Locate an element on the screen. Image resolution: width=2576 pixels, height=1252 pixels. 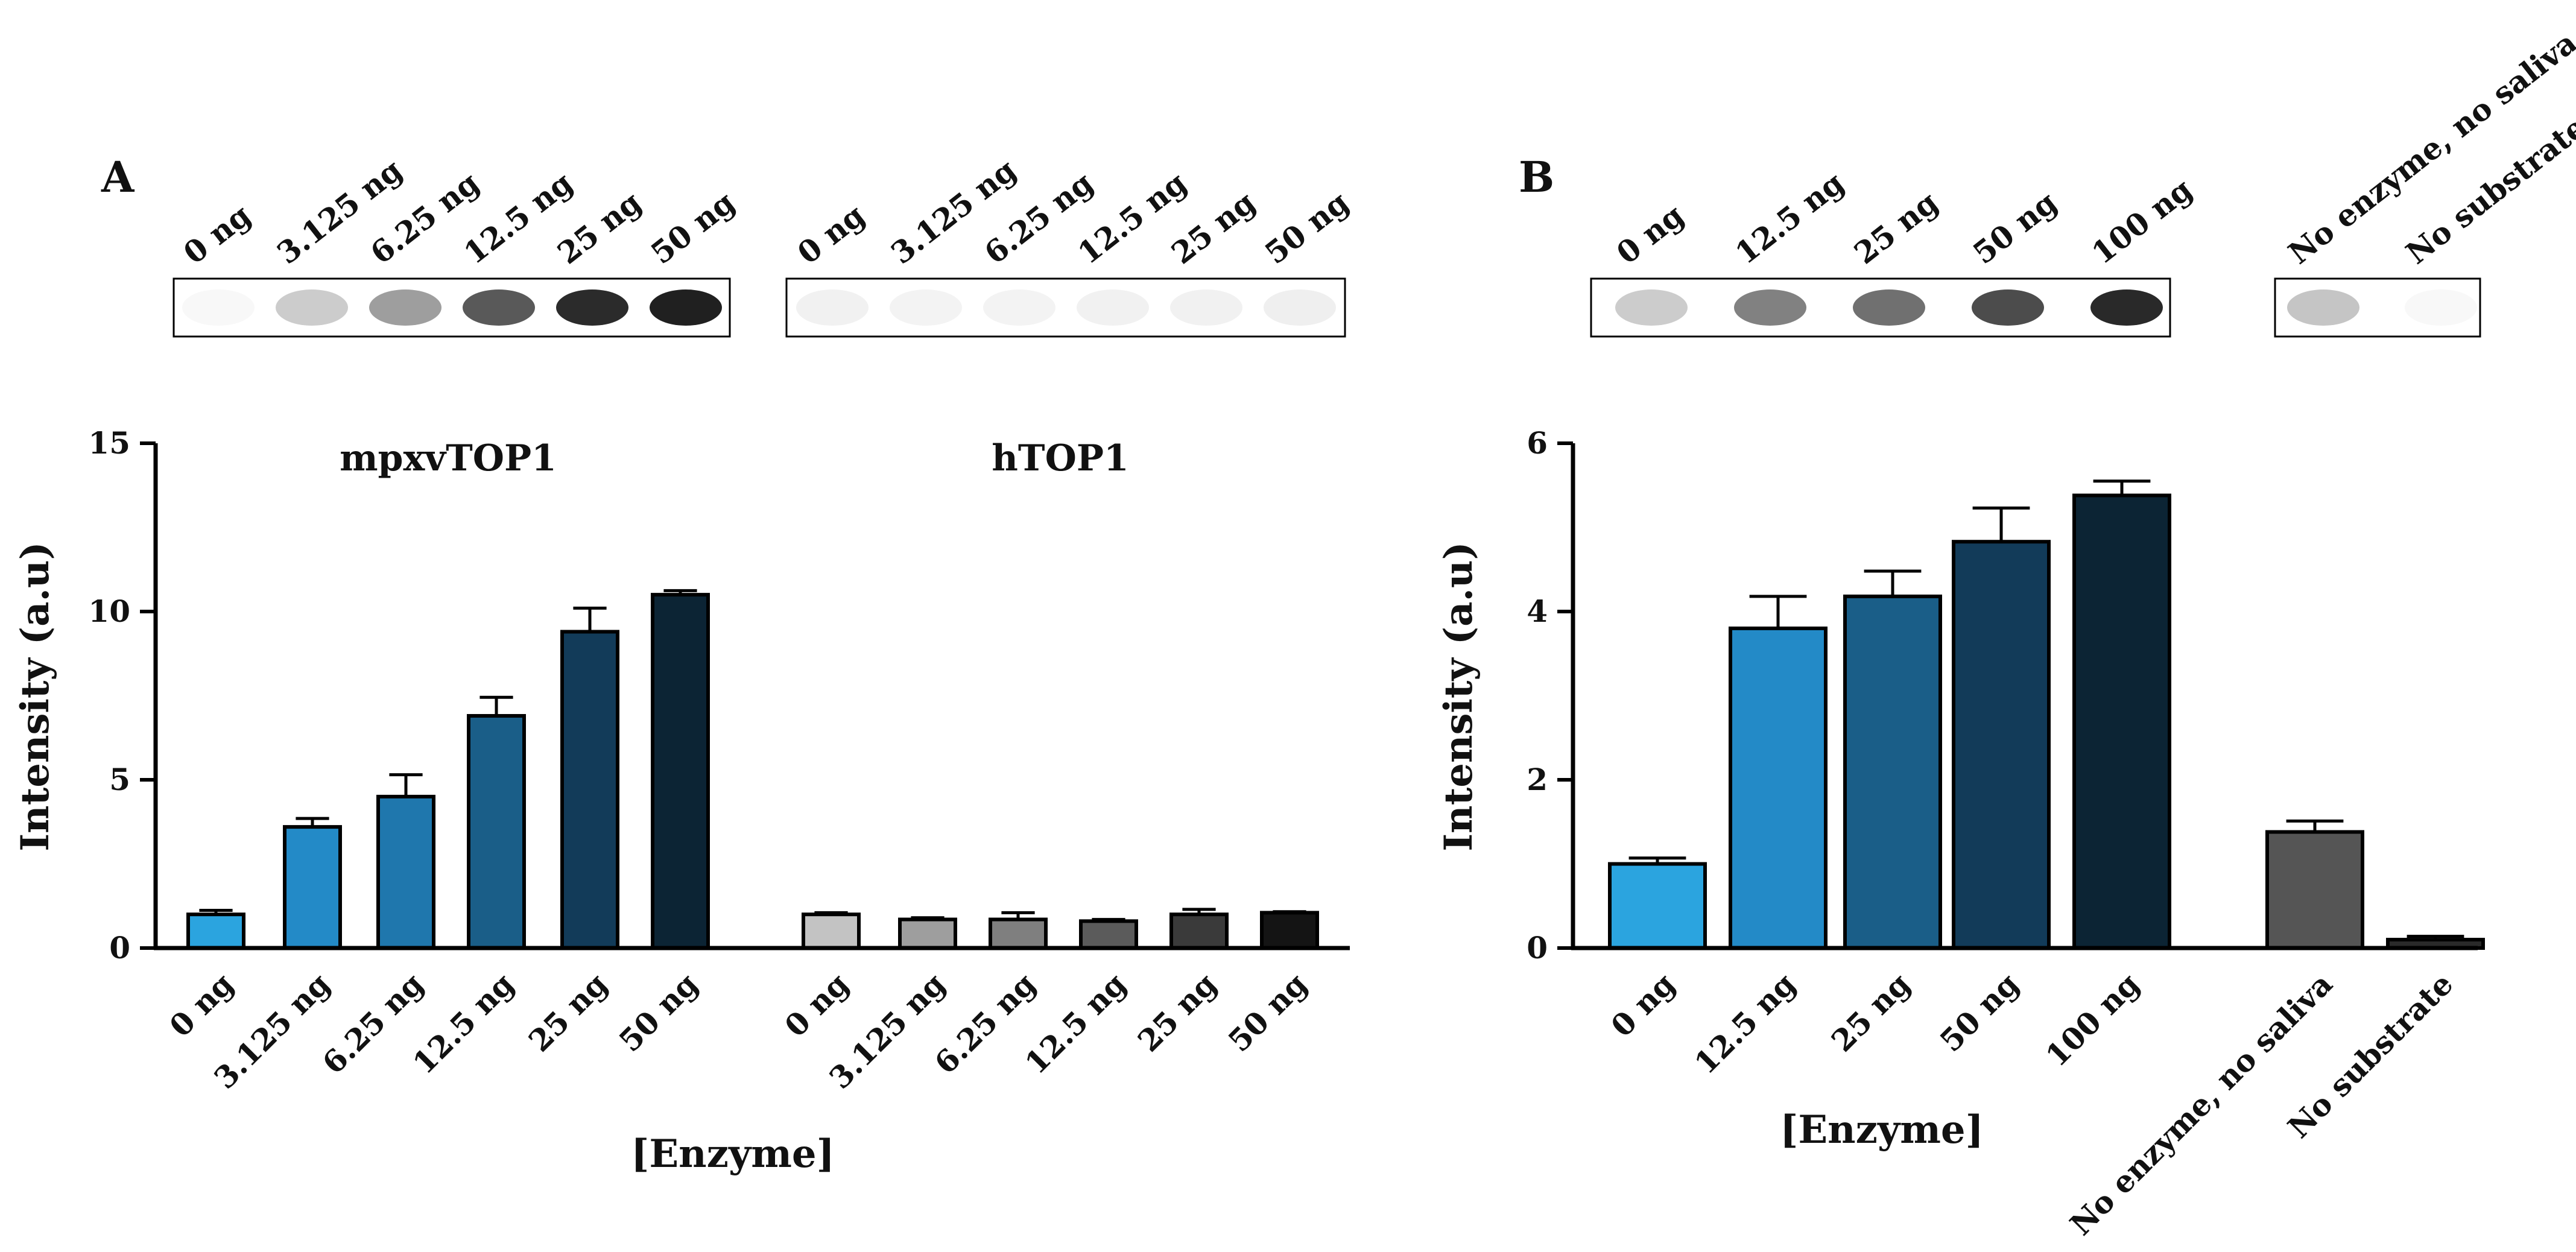
y-tick-label: 15 is located at coordinates (109, 443).